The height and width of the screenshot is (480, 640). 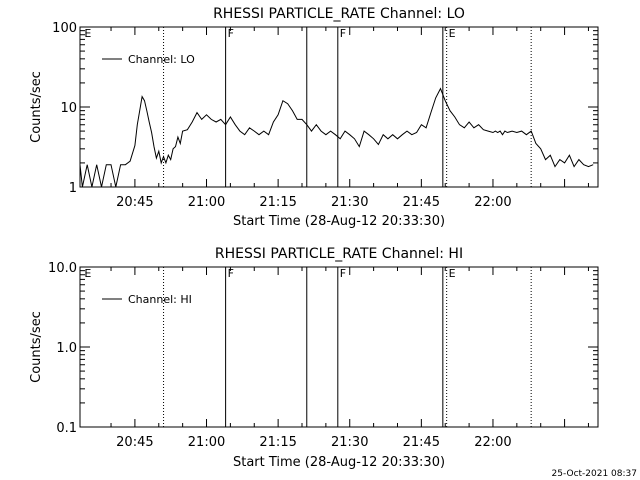 I want to click on chart-title: RHESSI PARTICLE_RATE Channel: HI, so click(x=339, y=254).